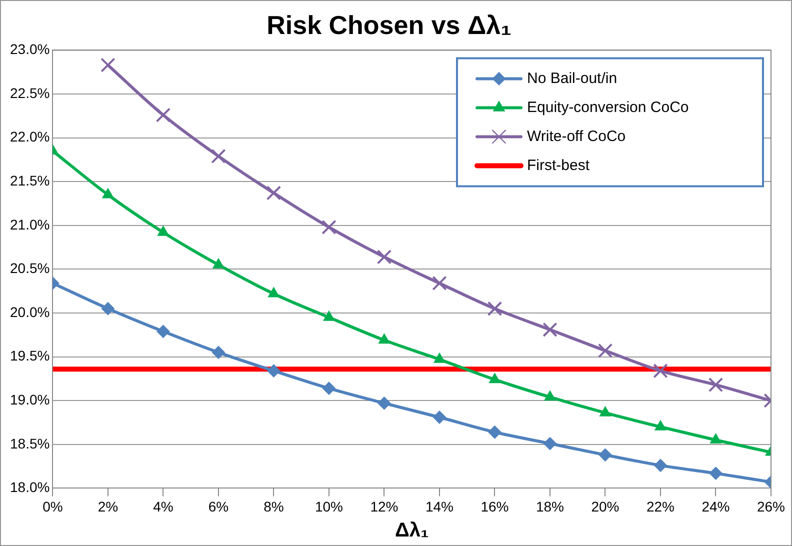  What do you see at coordinates (108, 506) in the screenshot?
I see `x-tick-label: 2%` at bounding box center [108, 506].